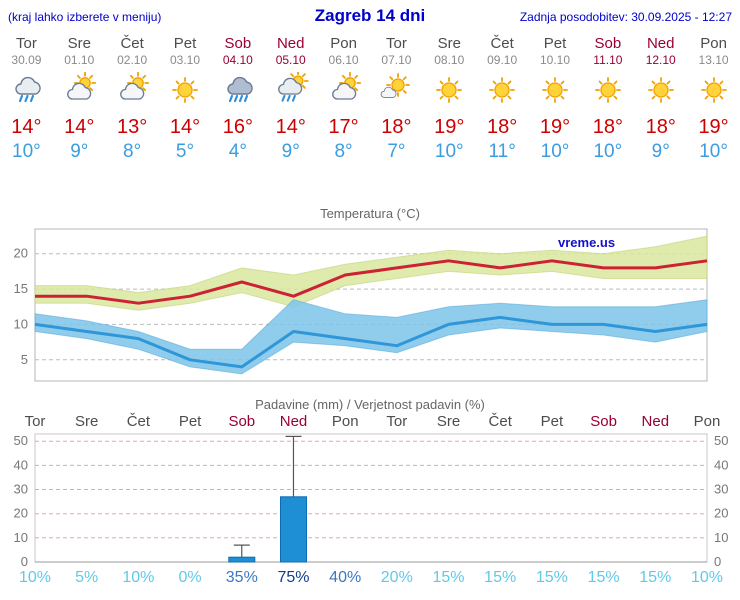 Image resolution: width=740 pixels, height=600 pixels. What do you see at coordinates (502, 60) in the screenshot?
I see `day-date: 09.10` at bounding box center [502, 60].